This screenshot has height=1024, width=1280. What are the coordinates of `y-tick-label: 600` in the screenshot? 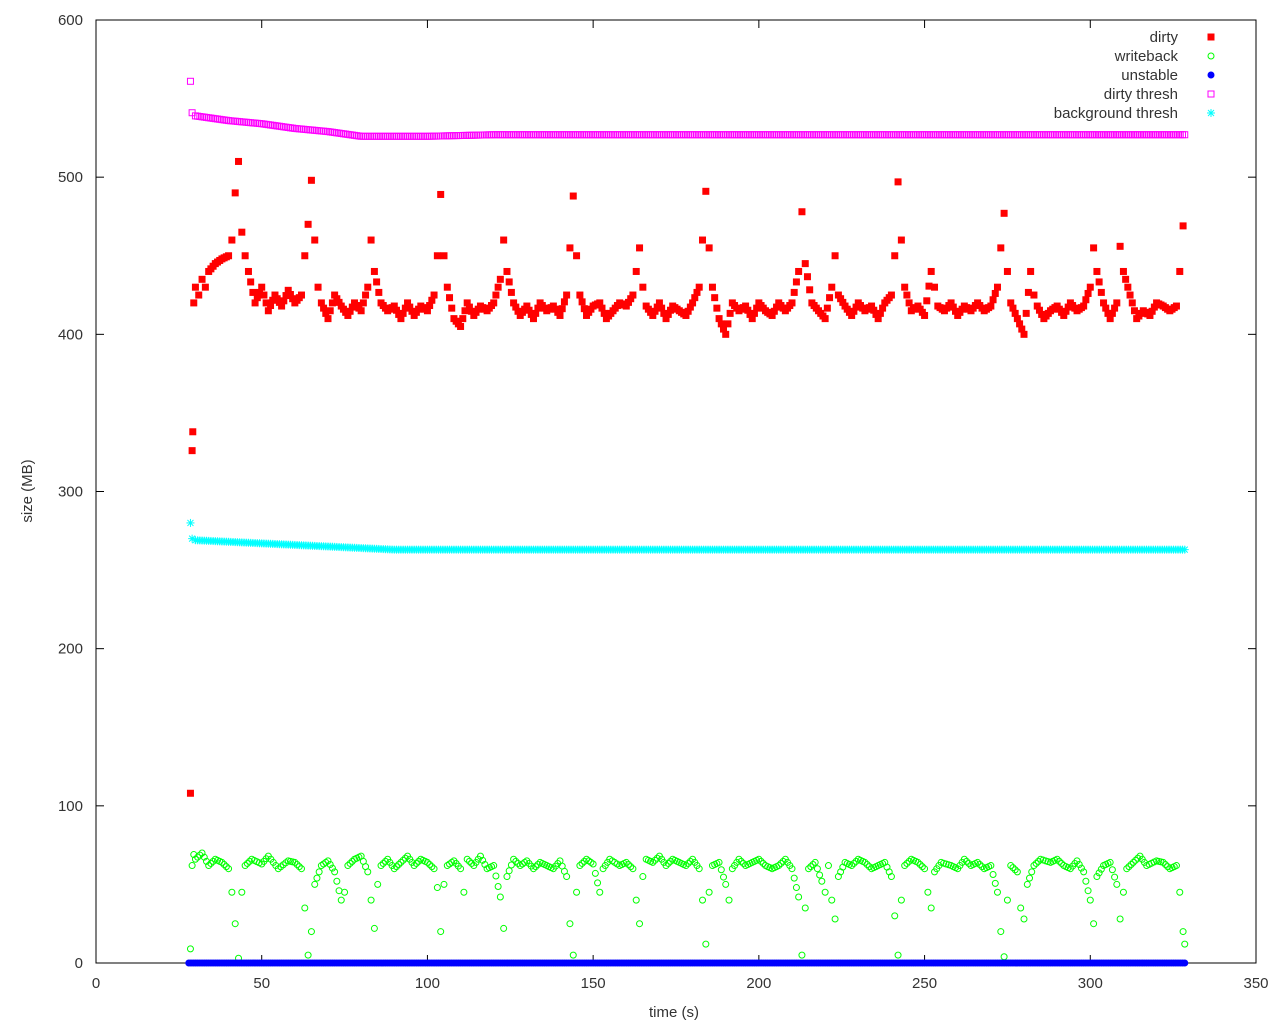 It's located at (70, 20).